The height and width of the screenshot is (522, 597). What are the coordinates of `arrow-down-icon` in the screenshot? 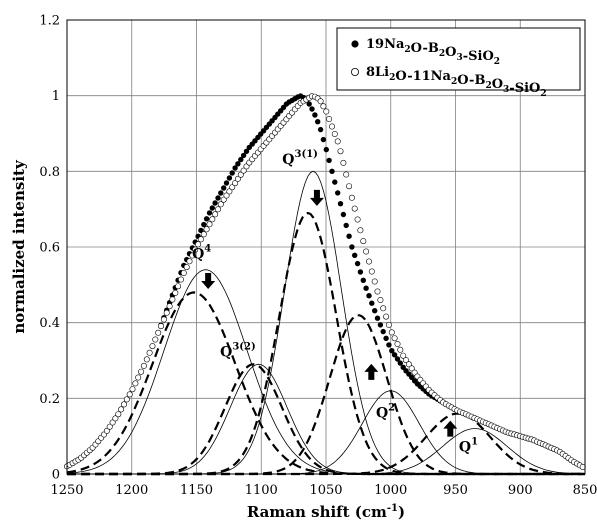 It's located at (208, 281).